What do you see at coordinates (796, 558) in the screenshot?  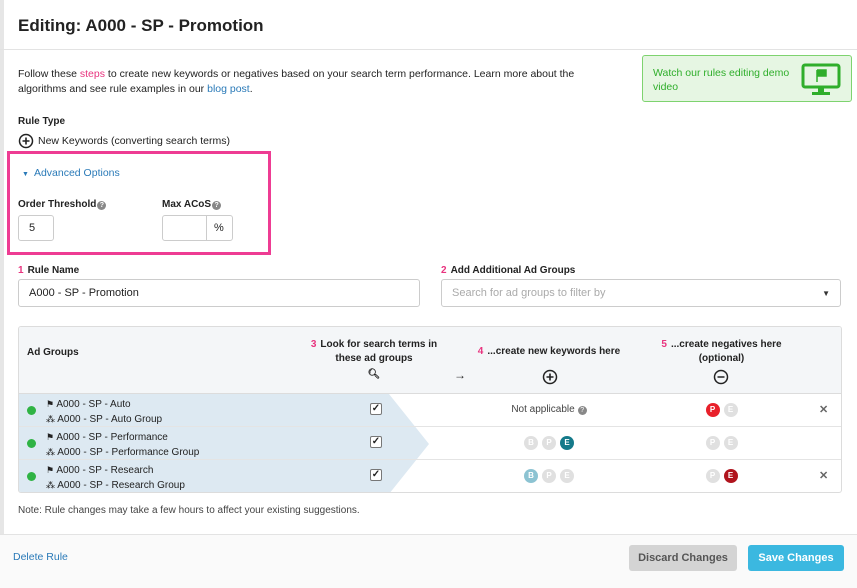 I see `save-changes-button: Save Changes` at bounding box center [796, 558].